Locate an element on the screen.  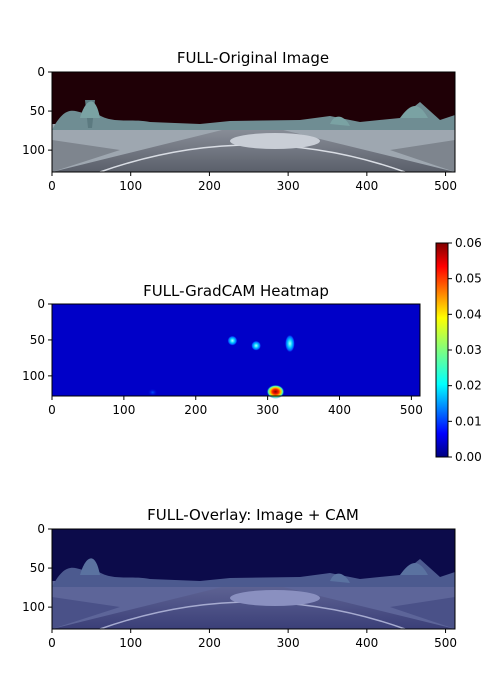
panel2-axes: 0 100 200 300 400 500 0 50 100 is located at coordinates (222, 357).